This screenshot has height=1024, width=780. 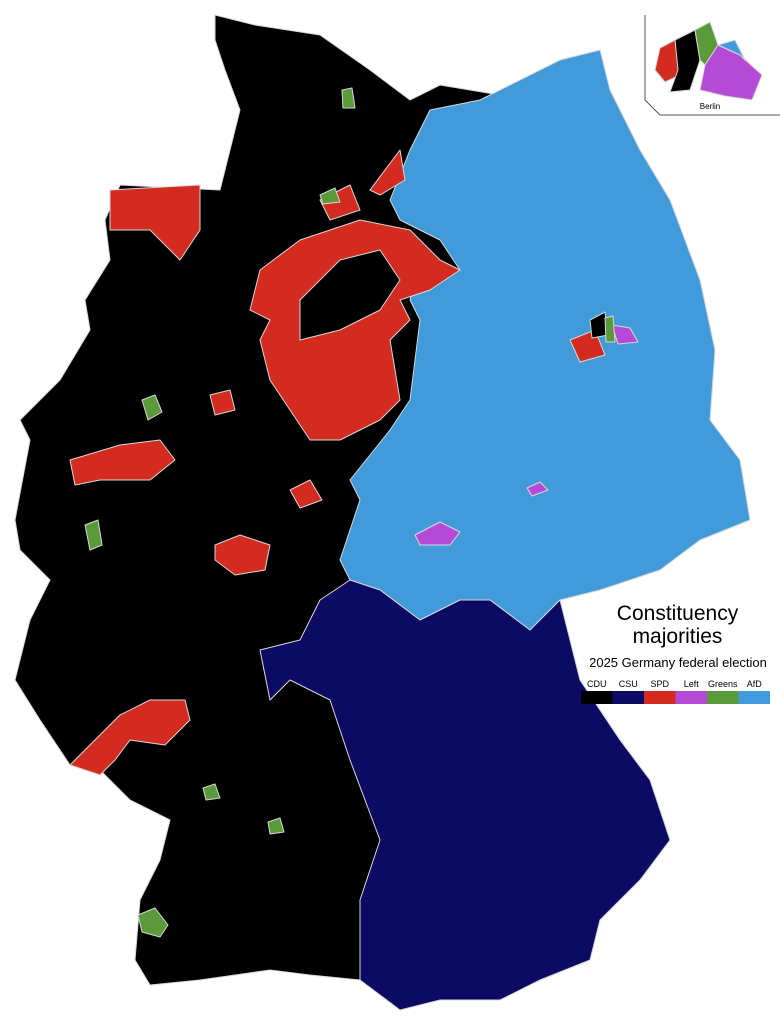 What do you see at coordinates (659, 684) in the screenshot?
I see `legend-label: SPD` at bounding box center [659, 684].